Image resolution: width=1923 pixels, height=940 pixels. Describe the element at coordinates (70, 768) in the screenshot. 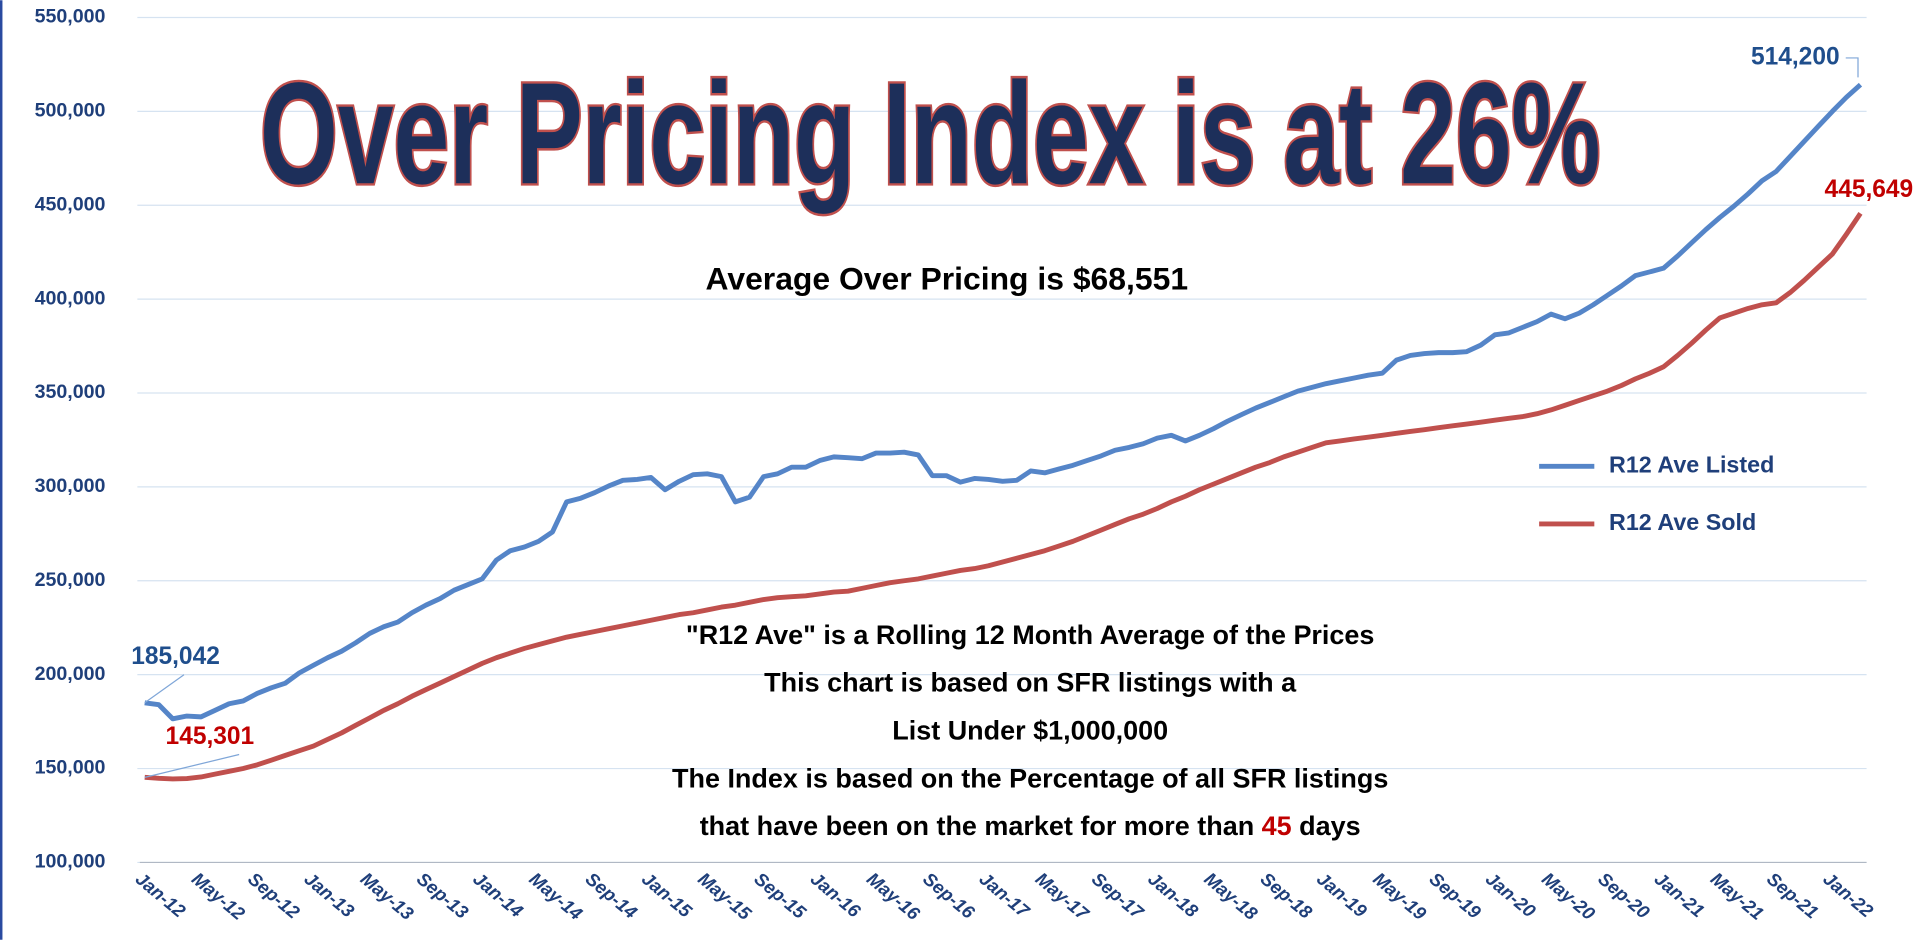

I see `y-tick-label: 150,000` at that location.